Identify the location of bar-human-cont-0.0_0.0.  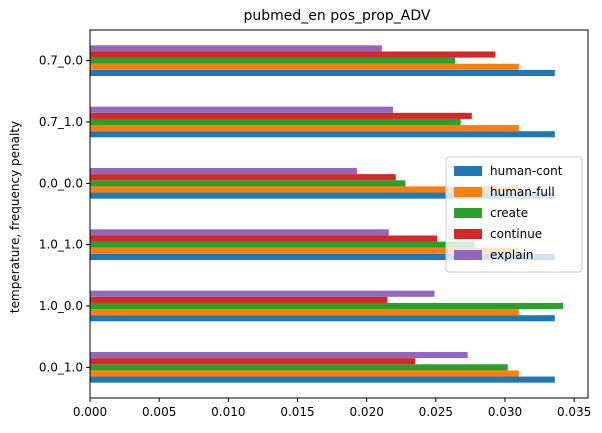
(322, 195).